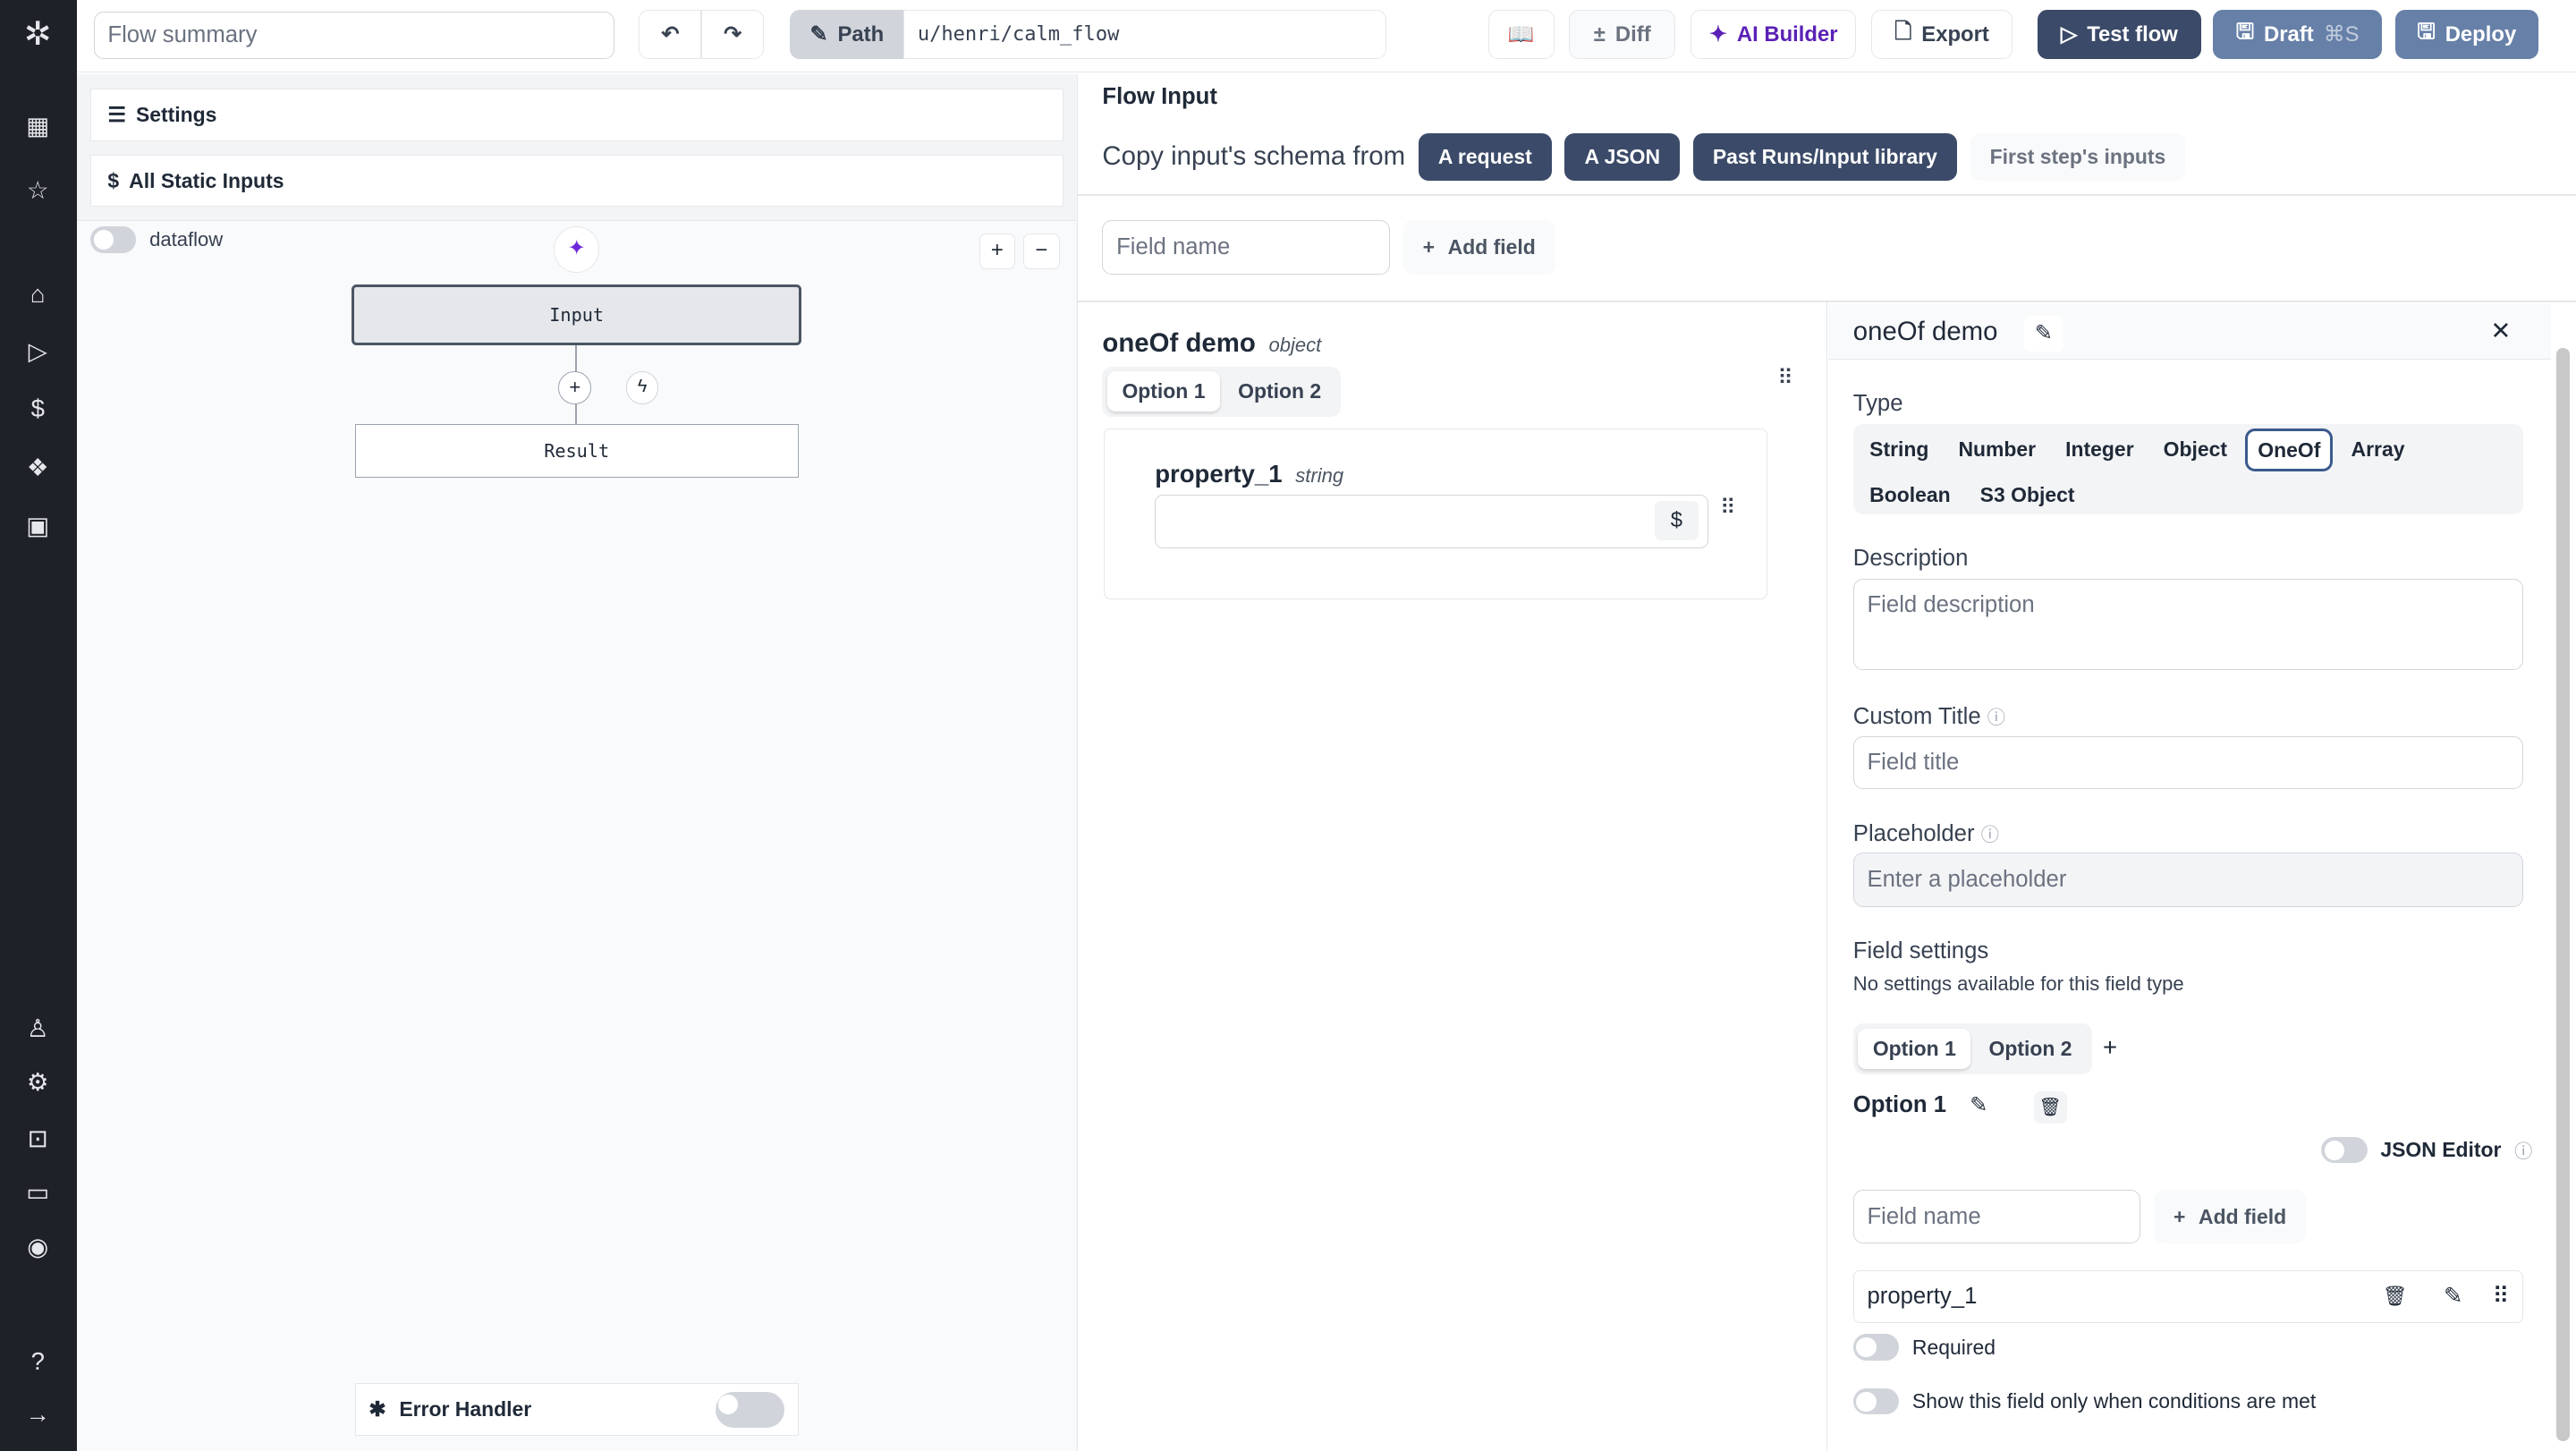  I want to click on zoom-out-button: −, so click(1041, 252).